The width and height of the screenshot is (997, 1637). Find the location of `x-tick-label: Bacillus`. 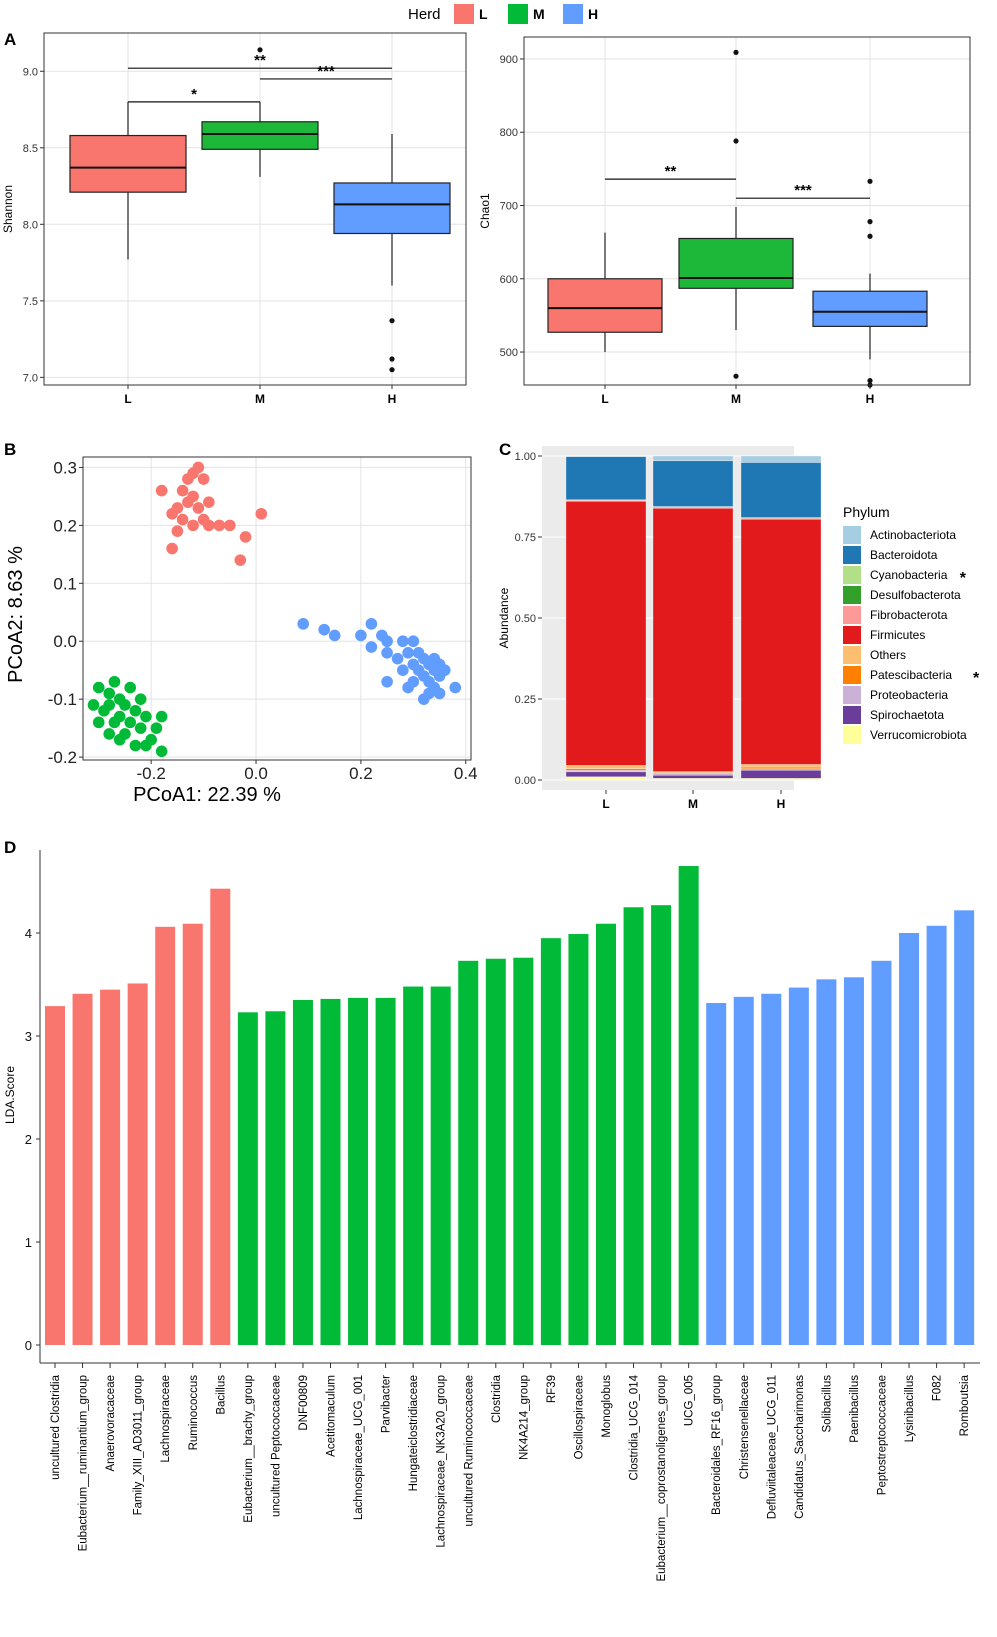

x-tick-label: Bacillus is located at coordinates (221, 1395).